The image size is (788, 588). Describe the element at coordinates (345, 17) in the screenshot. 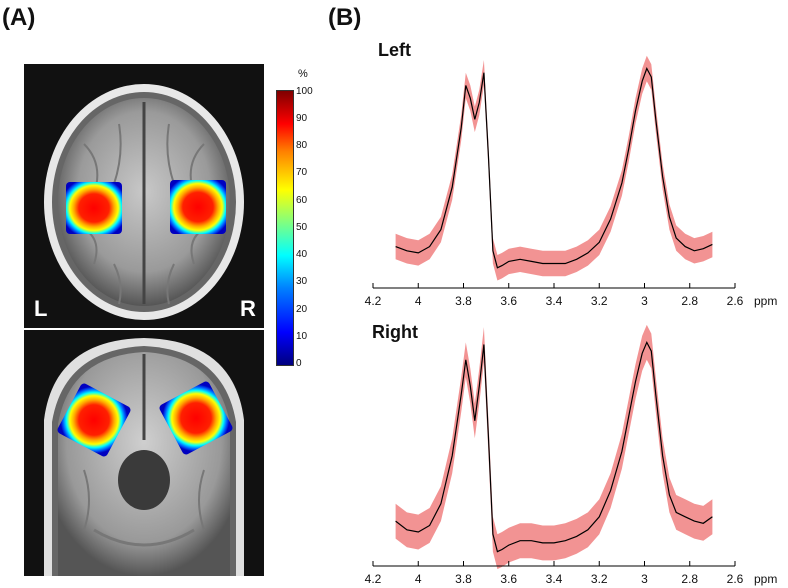

I see `panel-b-label: (B)` at that location.